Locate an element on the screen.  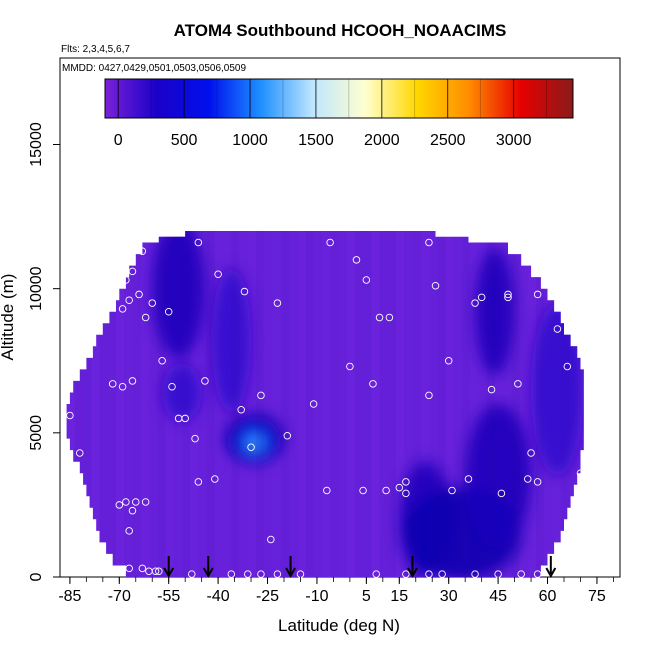
colorbar-tick-label: 1000 is located at coordinates (250, 140).